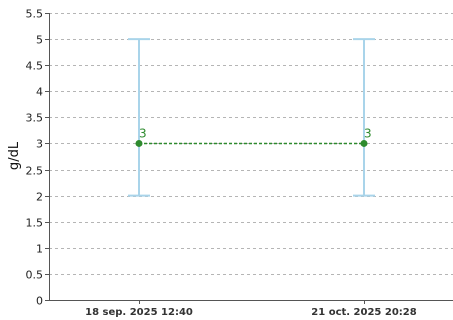 The height and width of the screenshot is (320, 453). Describe the element at coordinates (35, 275) in the screenshot. I see `y-tick-label: 0.5` at that location.